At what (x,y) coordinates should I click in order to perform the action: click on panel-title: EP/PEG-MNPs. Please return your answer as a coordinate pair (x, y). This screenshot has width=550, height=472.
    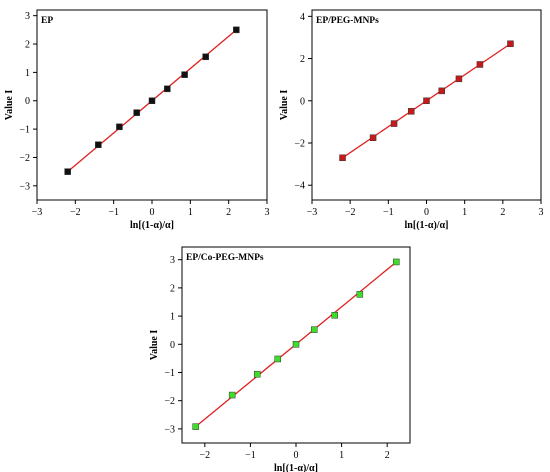
    Looking at the image, I should click on (347, 21).